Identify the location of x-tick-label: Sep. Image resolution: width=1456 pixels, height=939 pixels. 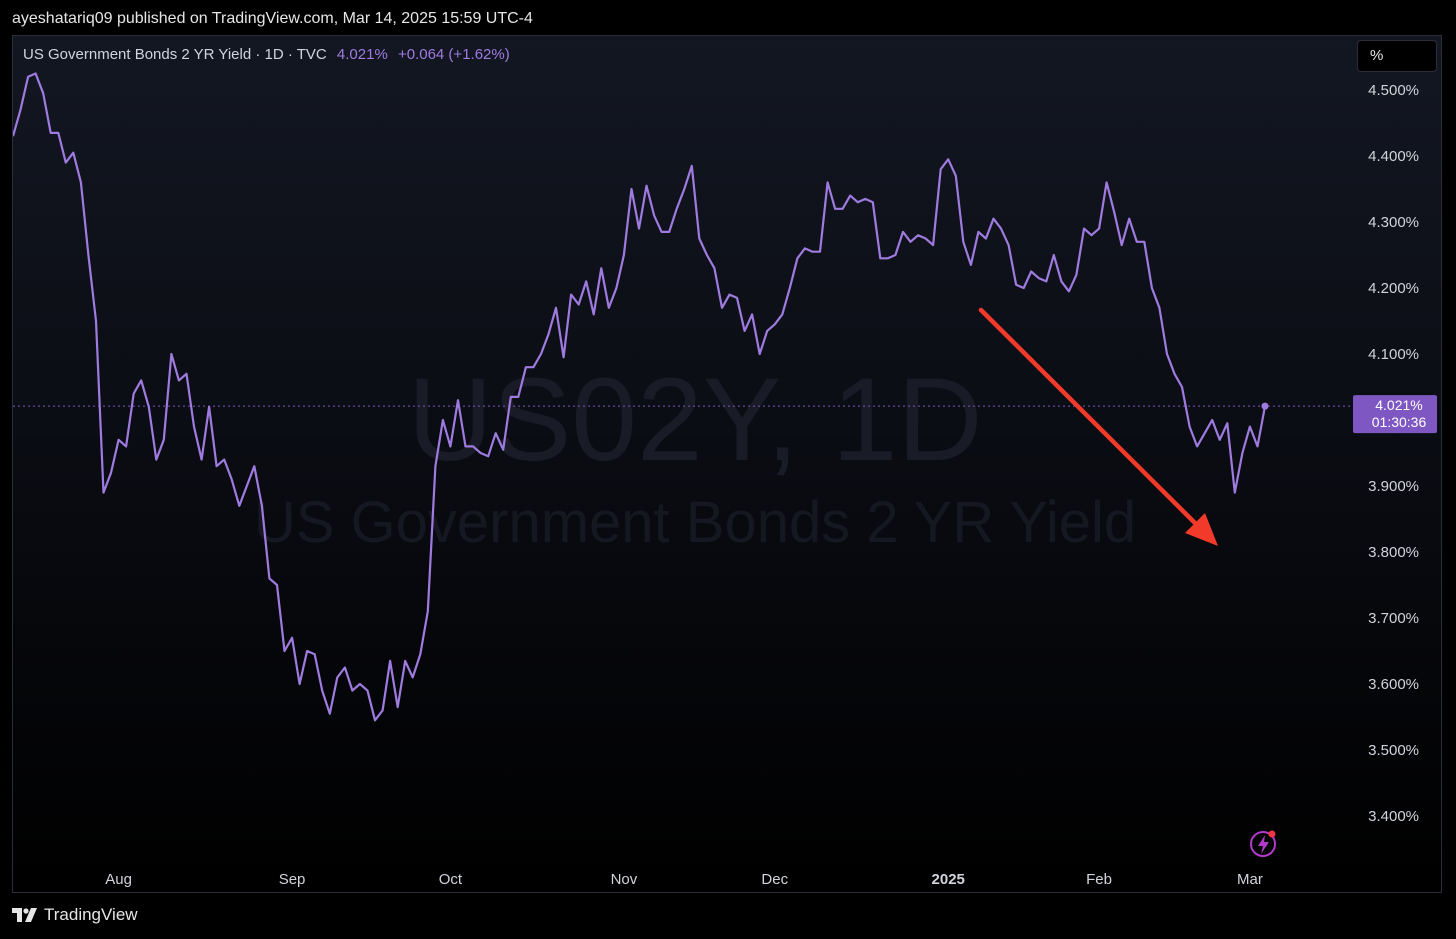
(292, 879).